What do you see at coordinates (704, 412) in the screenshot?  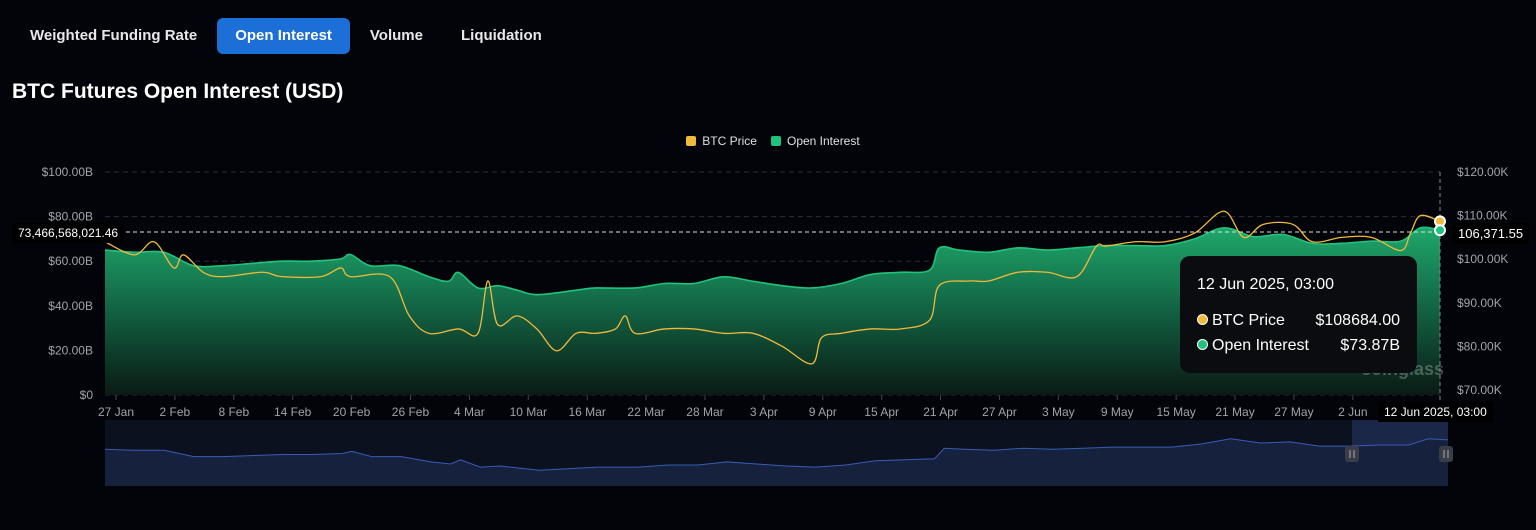 I see `x-tick-label: 28 Mar` at bounding box center [704, 412].